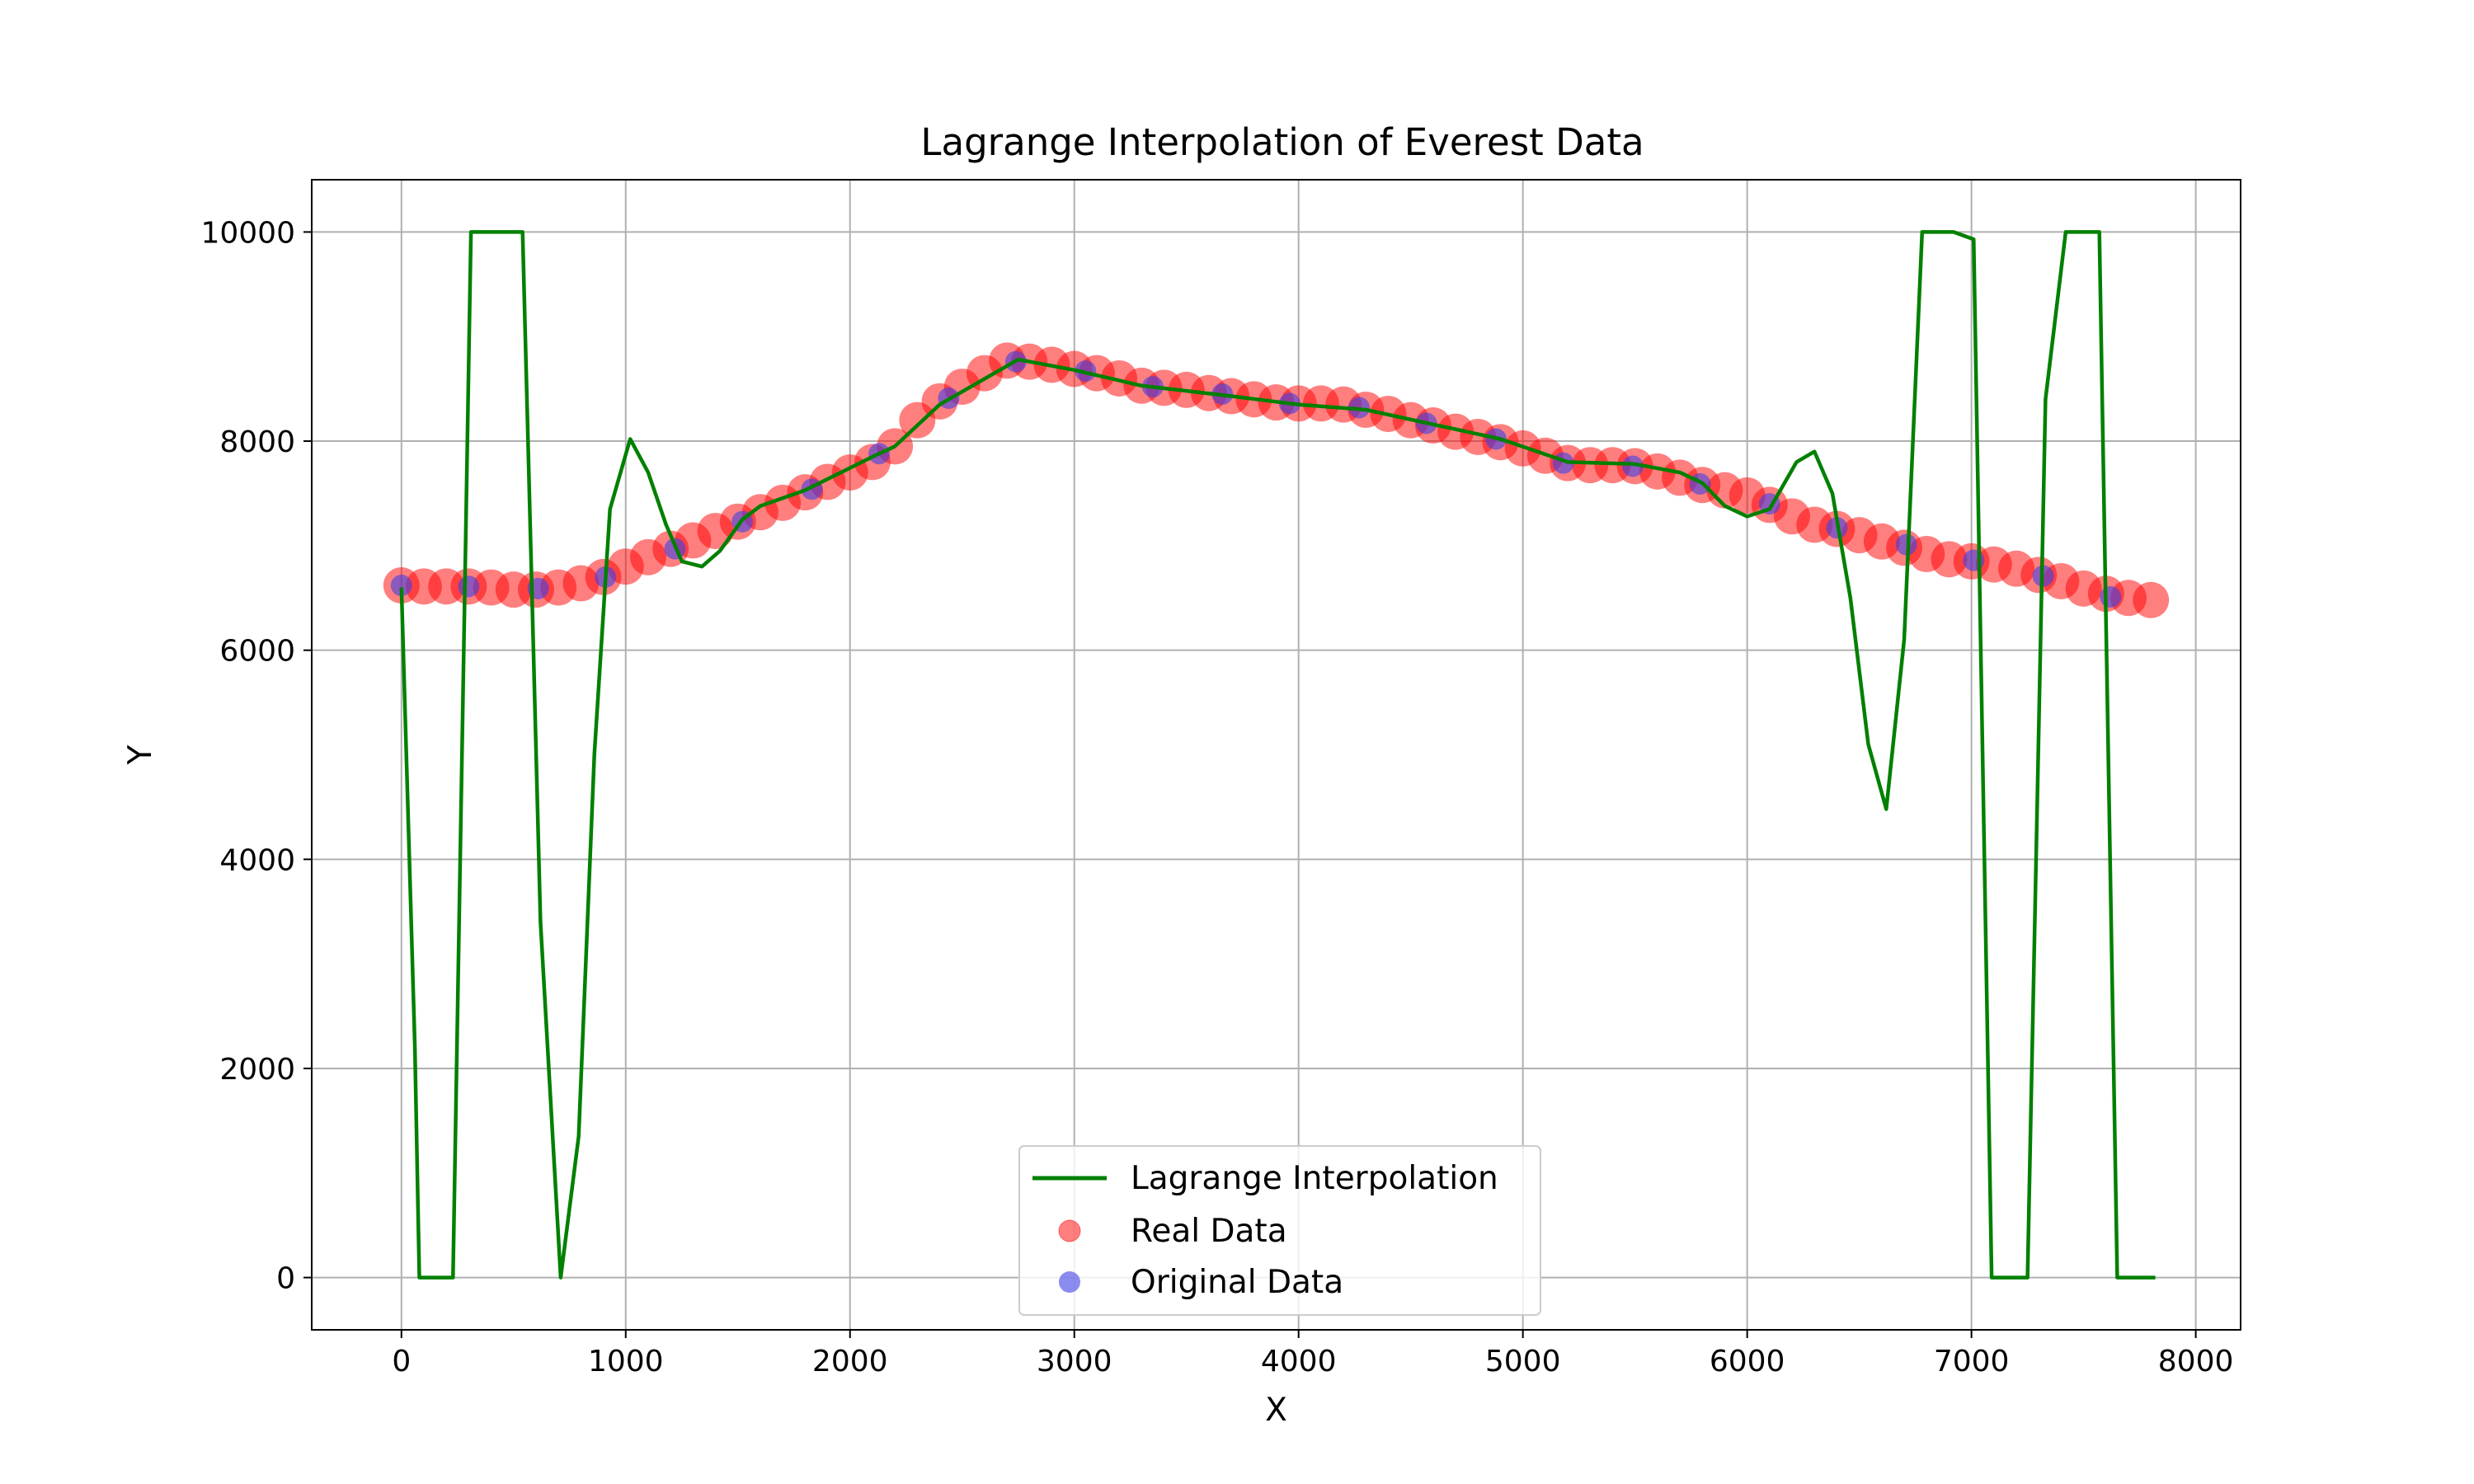 Image resolution: width=2474 pixels, height=1484 pixels. What do you see at coordinates (1282, 142) in the screenshot?
I see `chart-title: Lagrange Interpolation of Everest Data` at bounding box center [1282, 142].